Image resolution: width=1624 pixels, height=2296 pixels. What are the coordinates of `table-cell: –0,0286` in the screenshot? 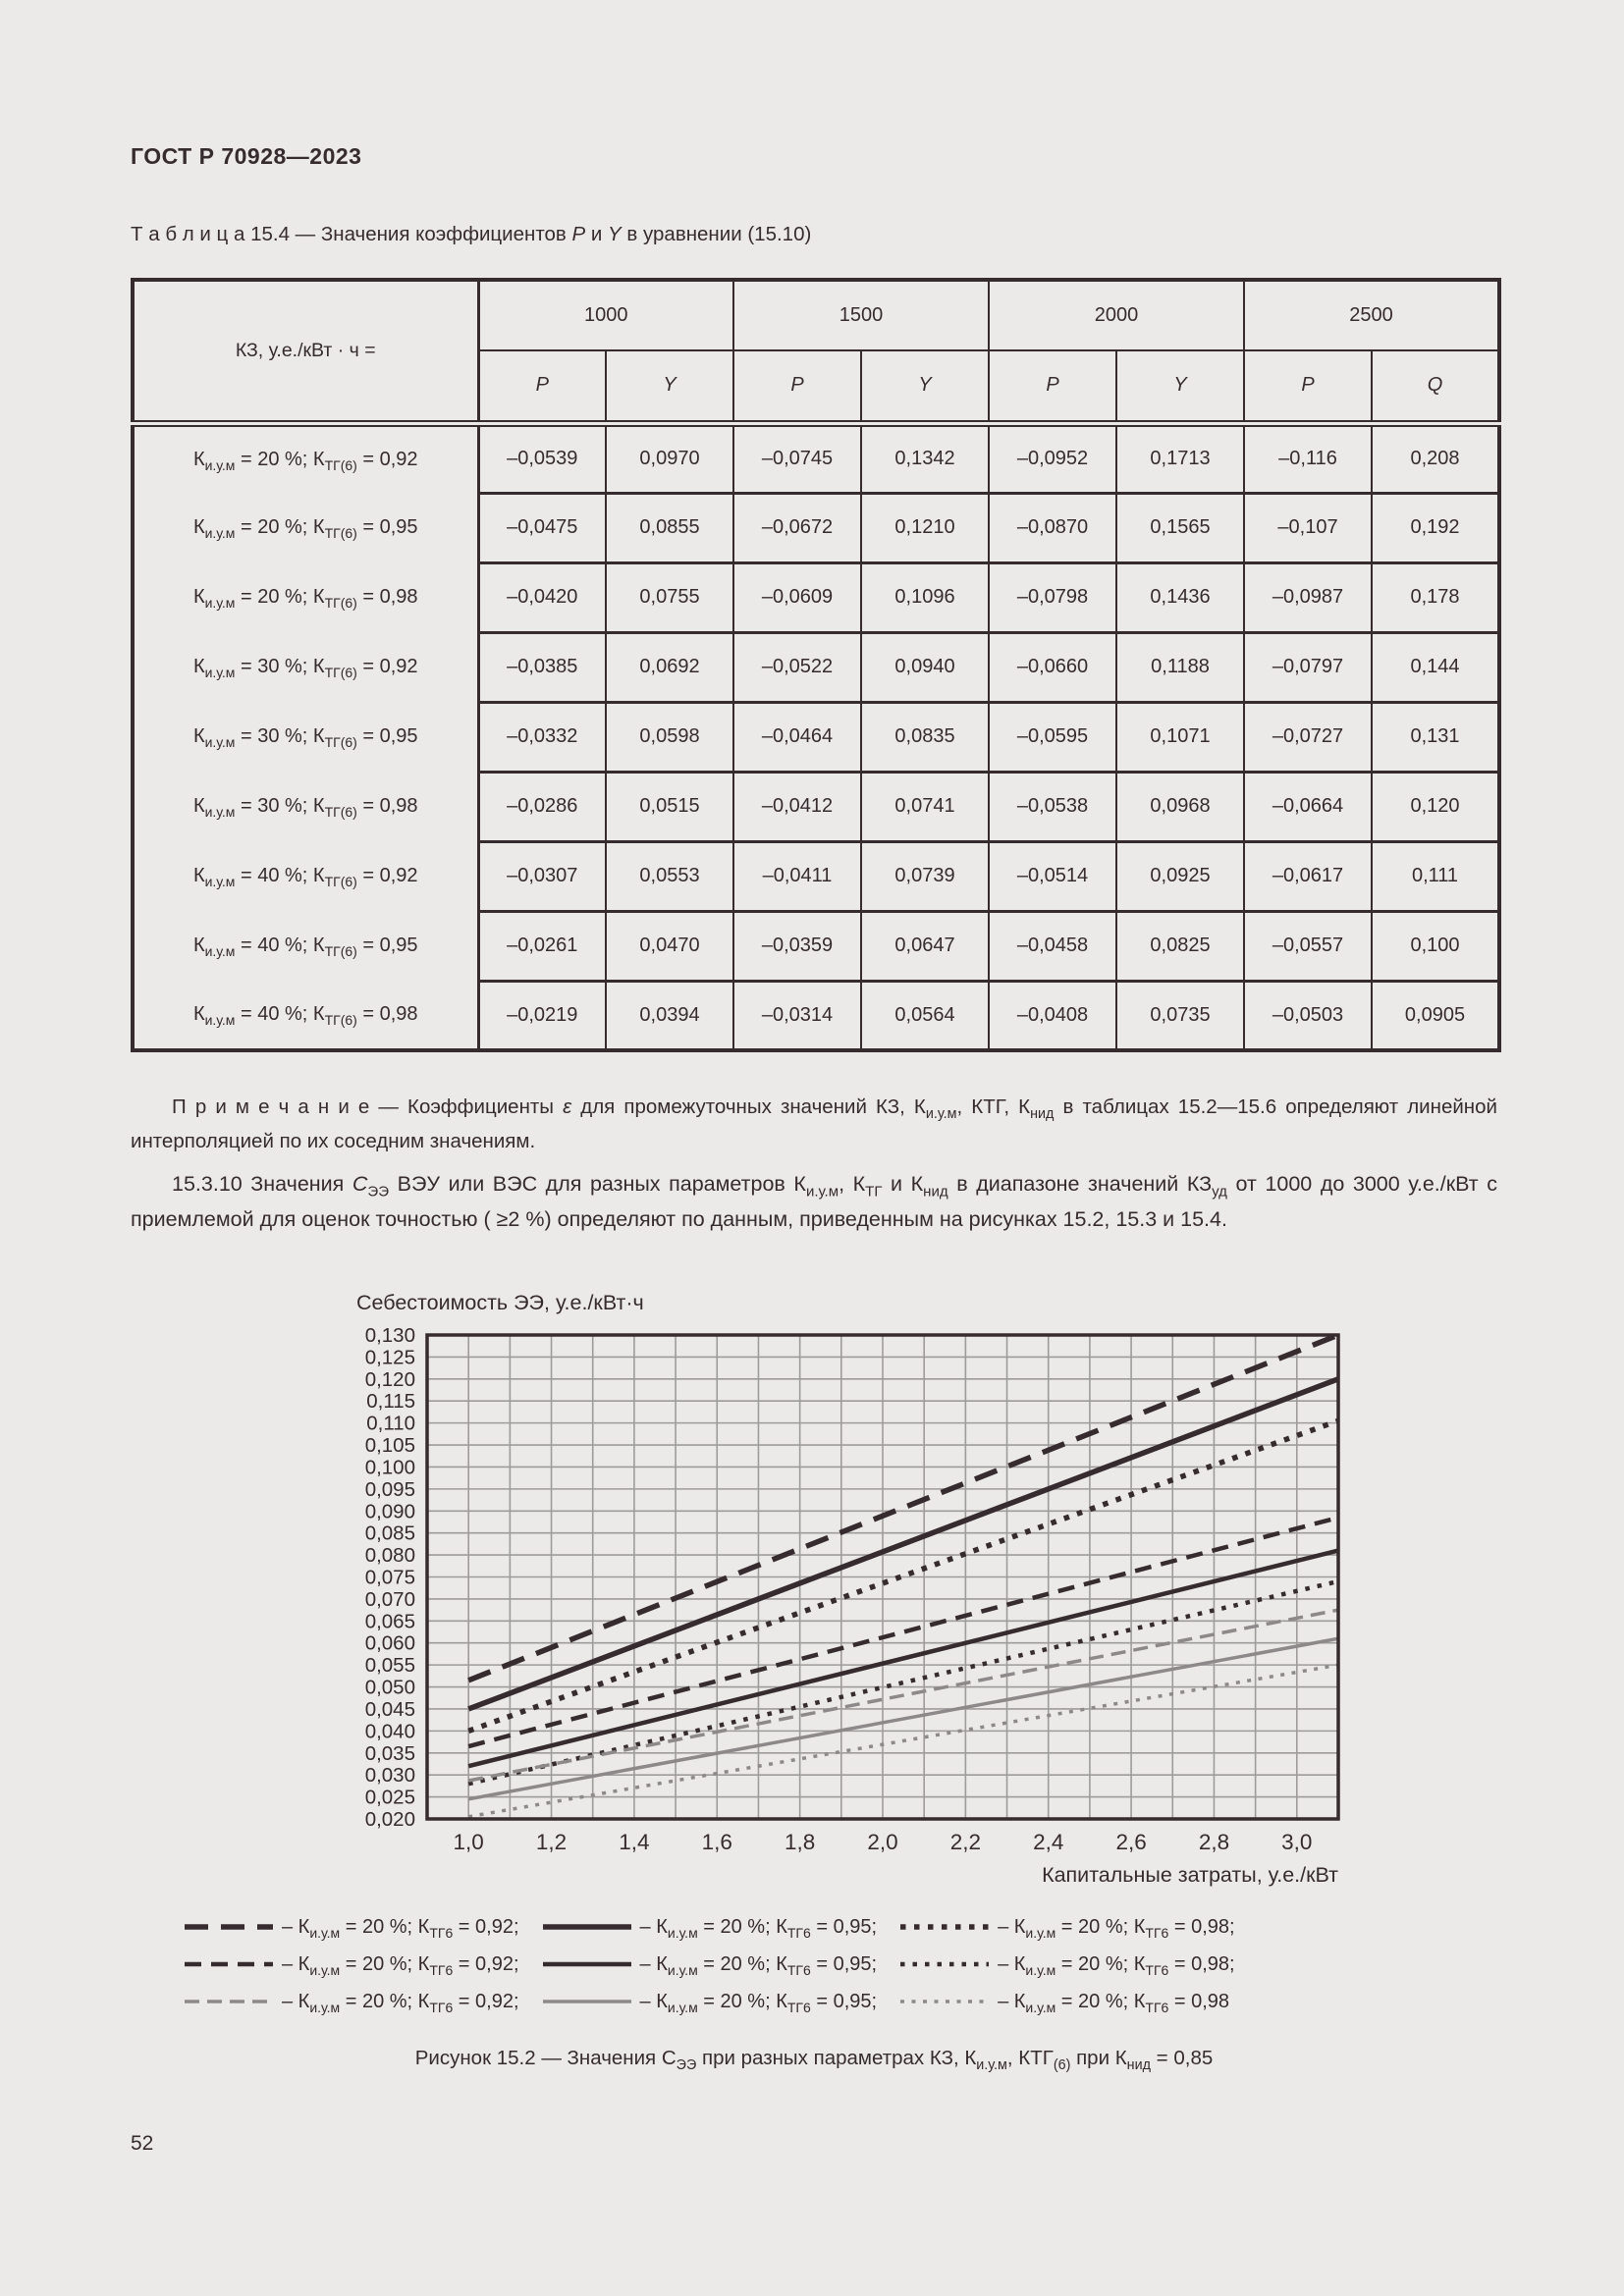 It's located at (542, 806).